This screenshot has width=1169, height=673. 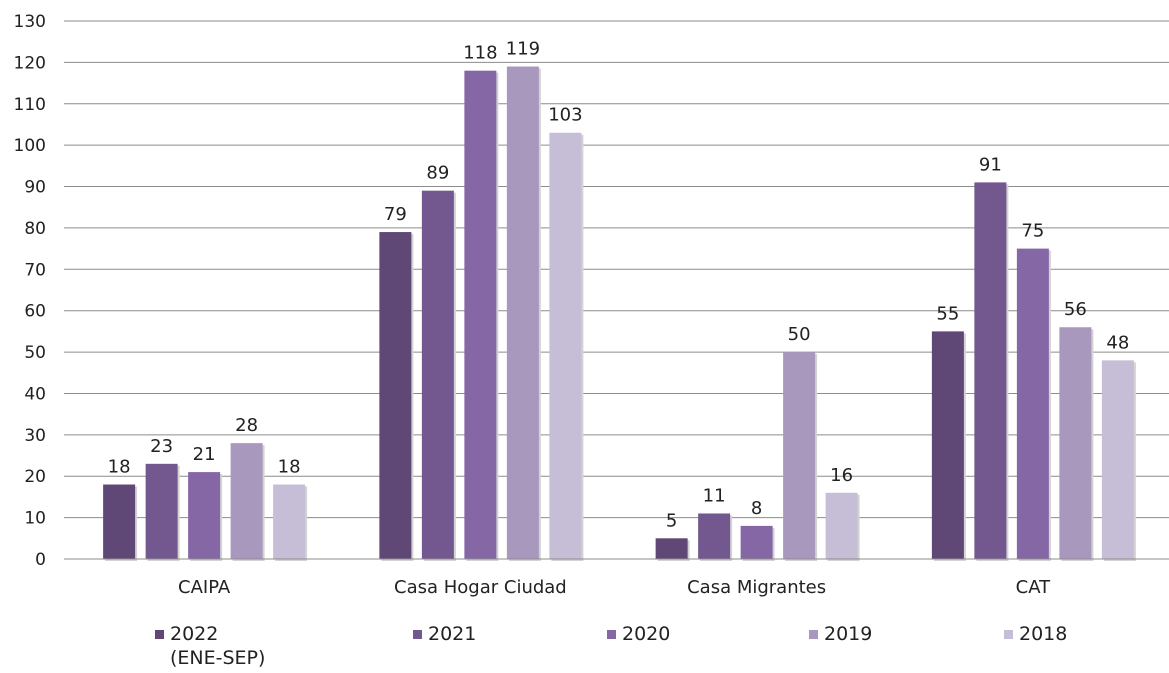 What do you see at coordinates (947, 313) in the screenshot?
I see `data-label: 55` at bounding box center [947, 313].